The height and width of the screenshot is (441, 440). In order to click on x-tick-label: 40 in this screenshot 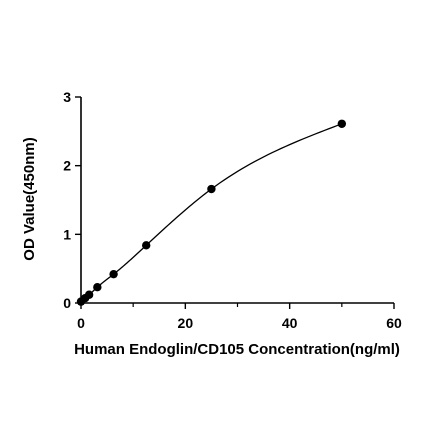, I will do `click(290, 323)`.